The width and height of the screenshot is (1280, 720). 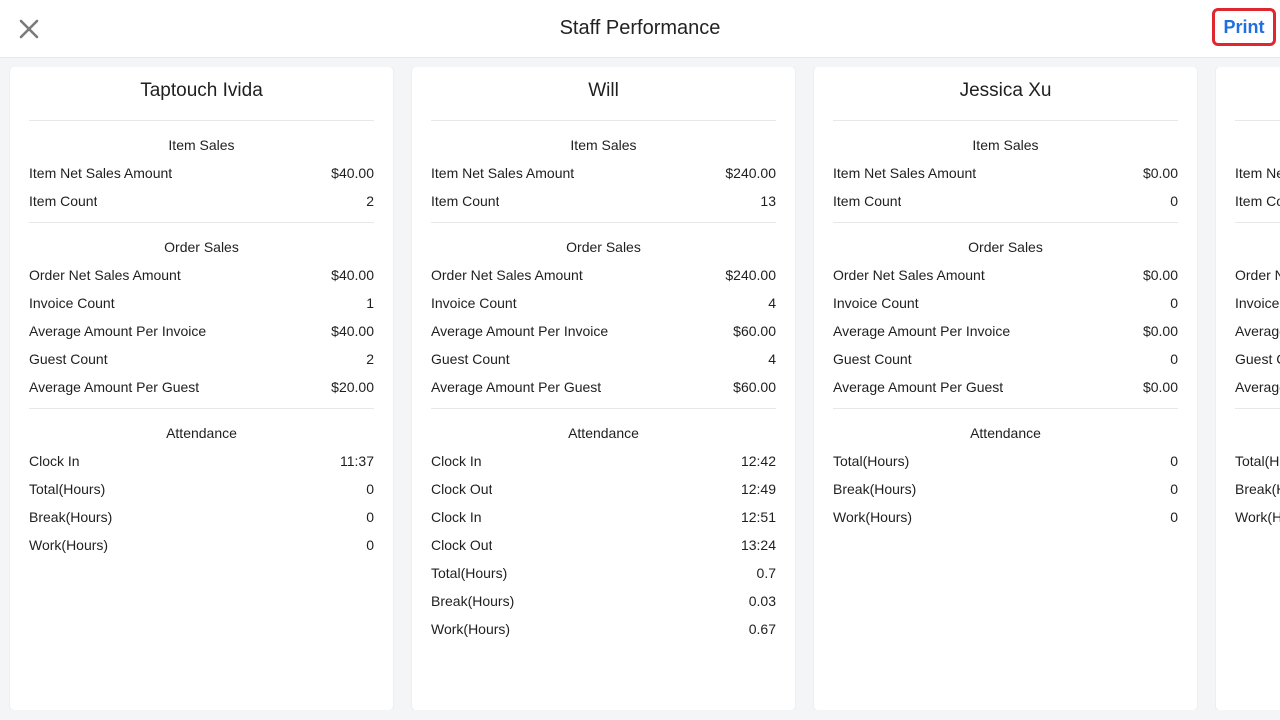 I want to click on stat-row: Invoice Count 4, so click(x=603, y=307).